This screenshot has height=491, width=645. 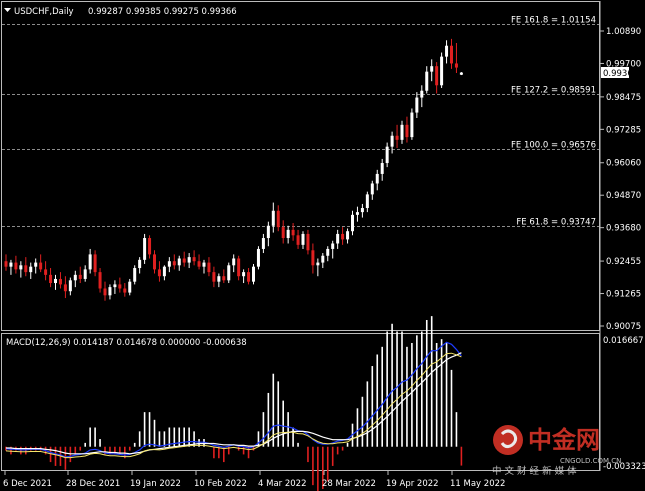 I want to click on ohlc-values: 0.99287 0.99385 0.99275 0.99366, so click(x=162, y=12).